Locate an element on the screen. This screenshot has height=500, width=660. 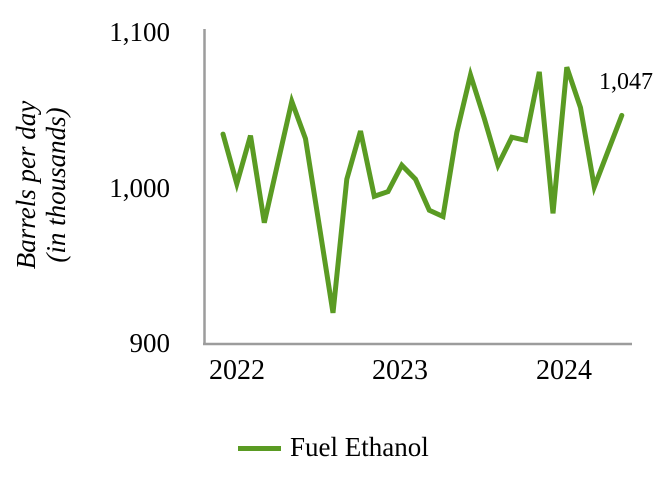
legend-line-swatch is located at coordinates (259, 448).